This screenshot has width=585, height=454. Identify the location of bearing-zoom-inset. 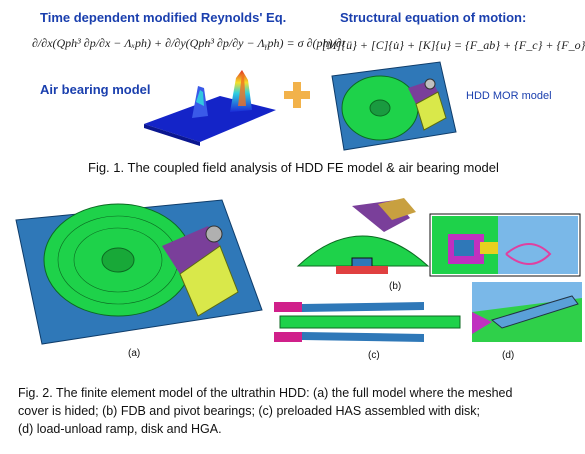
(505, 245).